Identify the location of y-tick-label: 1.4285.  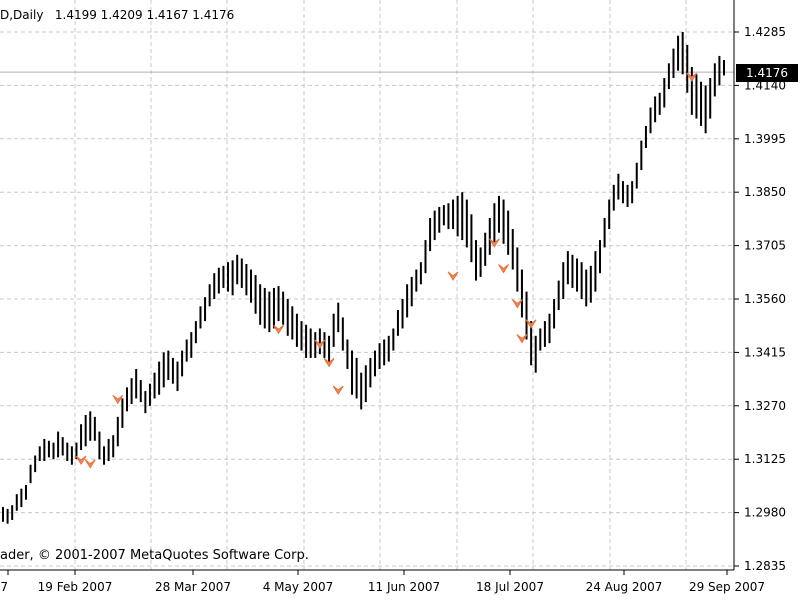
(765, 32).